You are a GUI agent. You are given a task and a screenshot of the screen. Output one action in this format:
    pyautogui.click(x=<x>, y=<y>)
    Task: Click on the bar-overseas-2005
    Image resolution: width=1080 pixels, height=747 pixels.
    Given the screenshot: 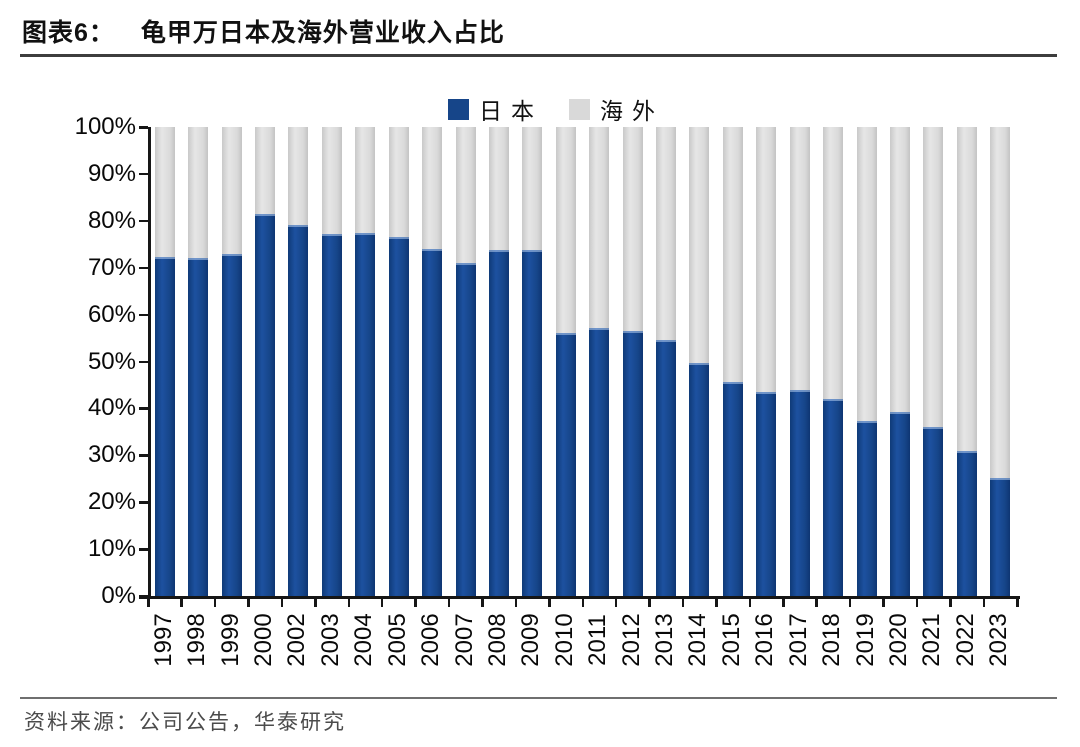 What is the action you would take?
    pyautogui.click(x=398, y=182)
    